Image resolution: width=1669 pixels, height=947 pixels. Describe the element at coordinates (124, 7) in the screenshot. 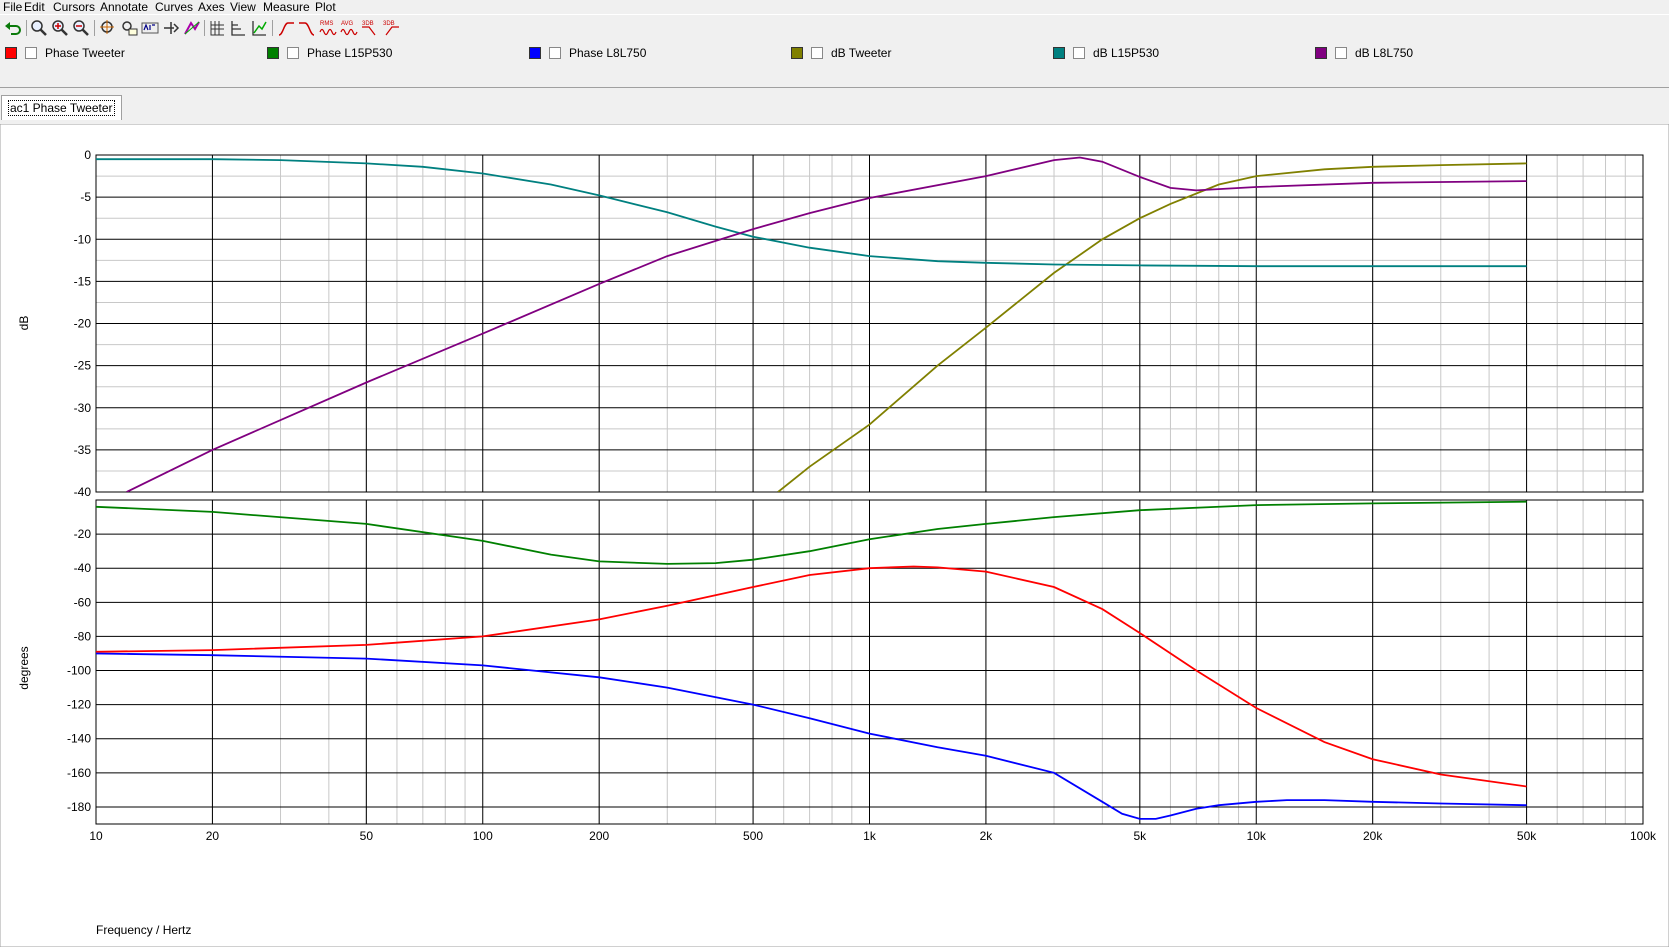

I see `menu-annotate: Annotate` at that location.